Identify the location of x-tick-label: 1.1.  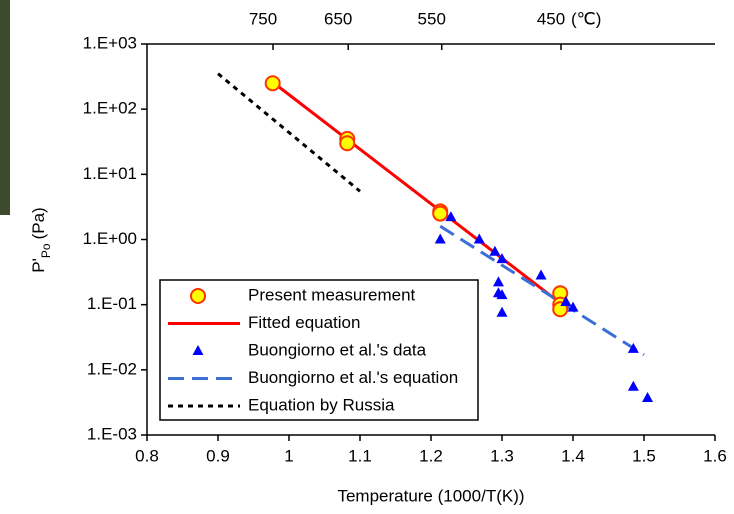
(360, 455).